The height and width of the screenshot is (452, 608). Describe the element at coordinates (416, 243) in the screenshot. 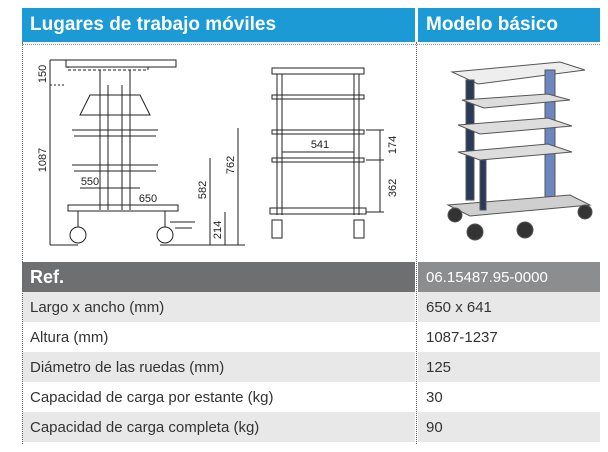

I see `column-divider` at that location.